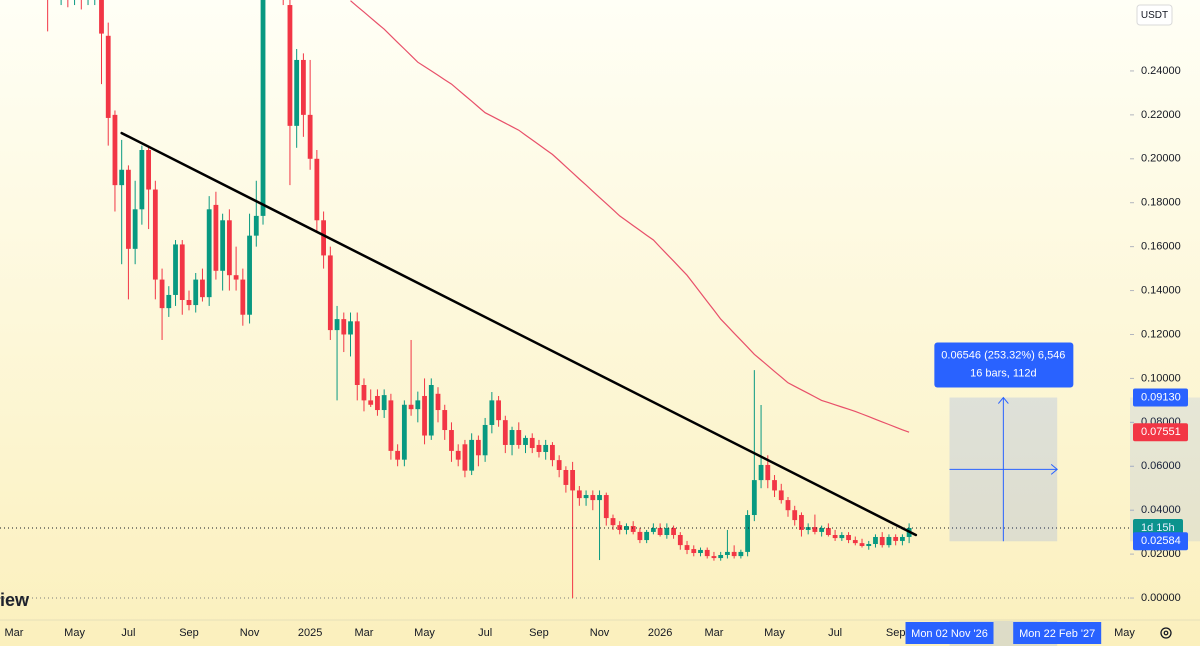  What do you see at coordinates (363, 633) in the screenshot?
I see `x-tick-label: Mar` at bounding box center [363, 633].